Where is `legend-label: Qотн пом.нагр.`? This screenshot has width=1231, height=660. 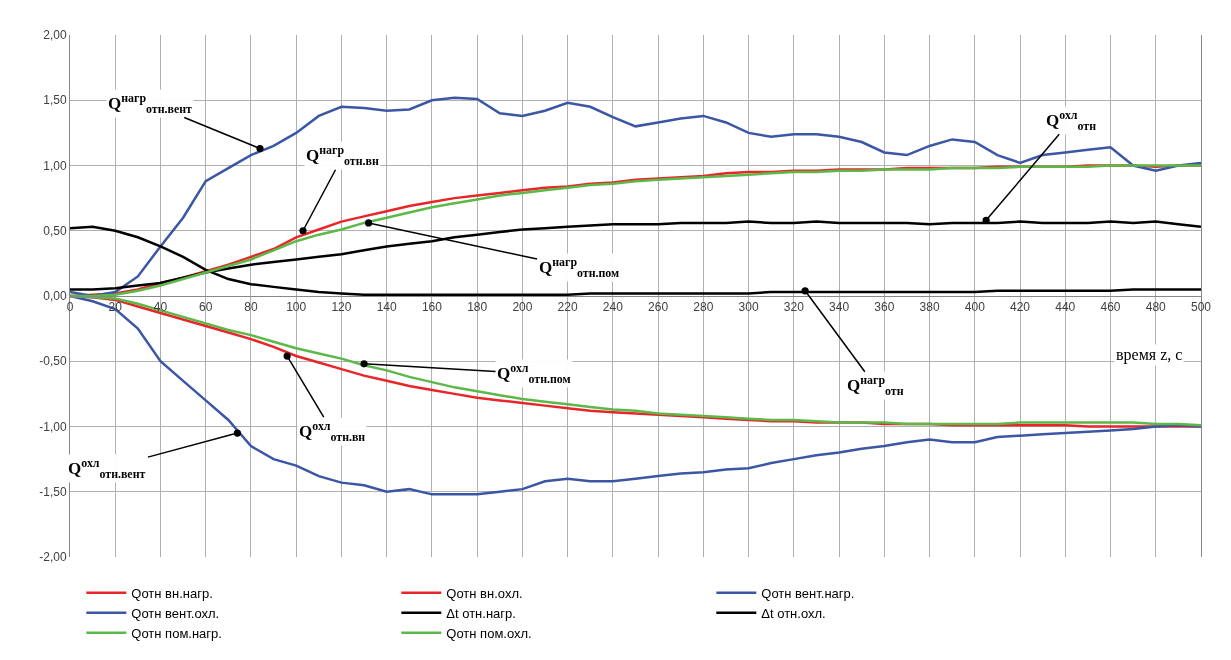
legend-label: Qотн пом.нагр. is located at coordinates (176, 633).